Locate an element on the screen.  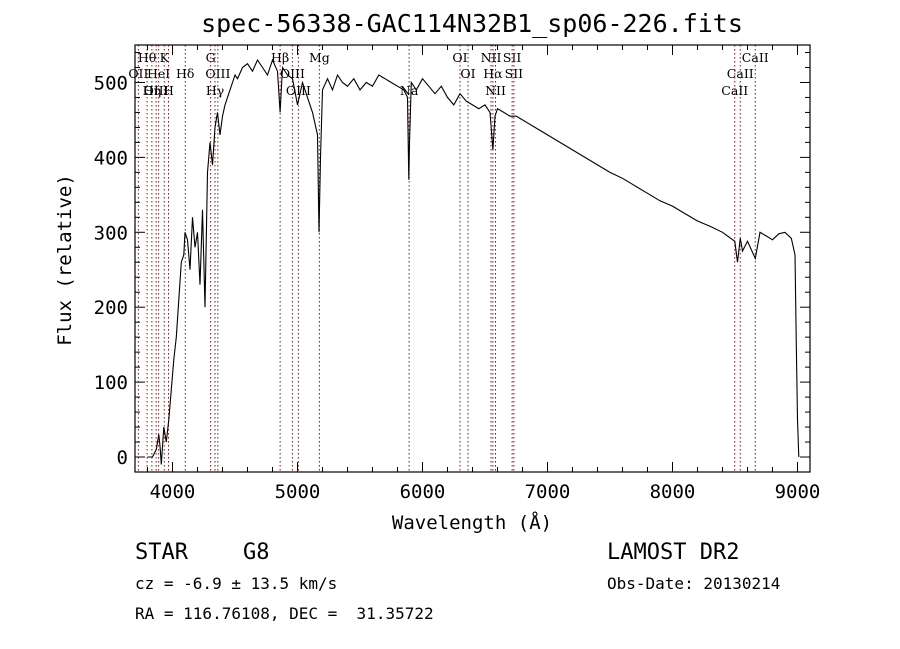
y-tick-label: 0 is located at coordinates (122, 458).